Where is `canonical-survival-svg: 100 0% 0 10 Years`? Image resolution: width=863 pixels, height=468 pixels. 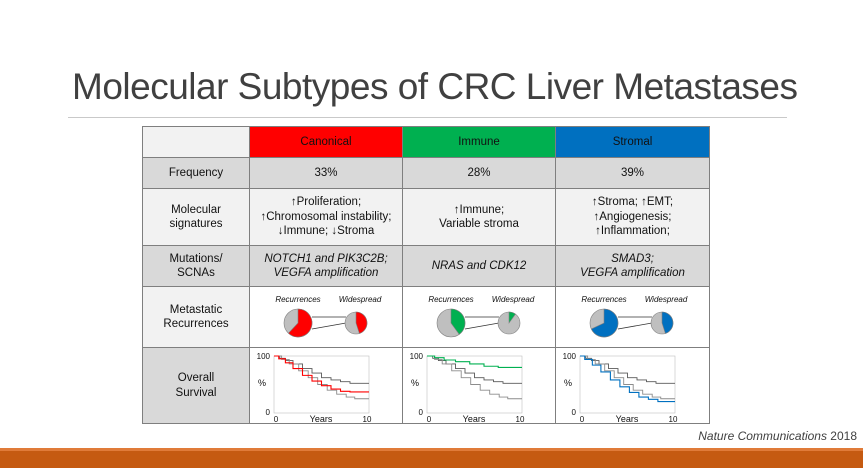 canonical-survival-svg: 100 0% 0 10 Years is located at coordinates (314, 387).